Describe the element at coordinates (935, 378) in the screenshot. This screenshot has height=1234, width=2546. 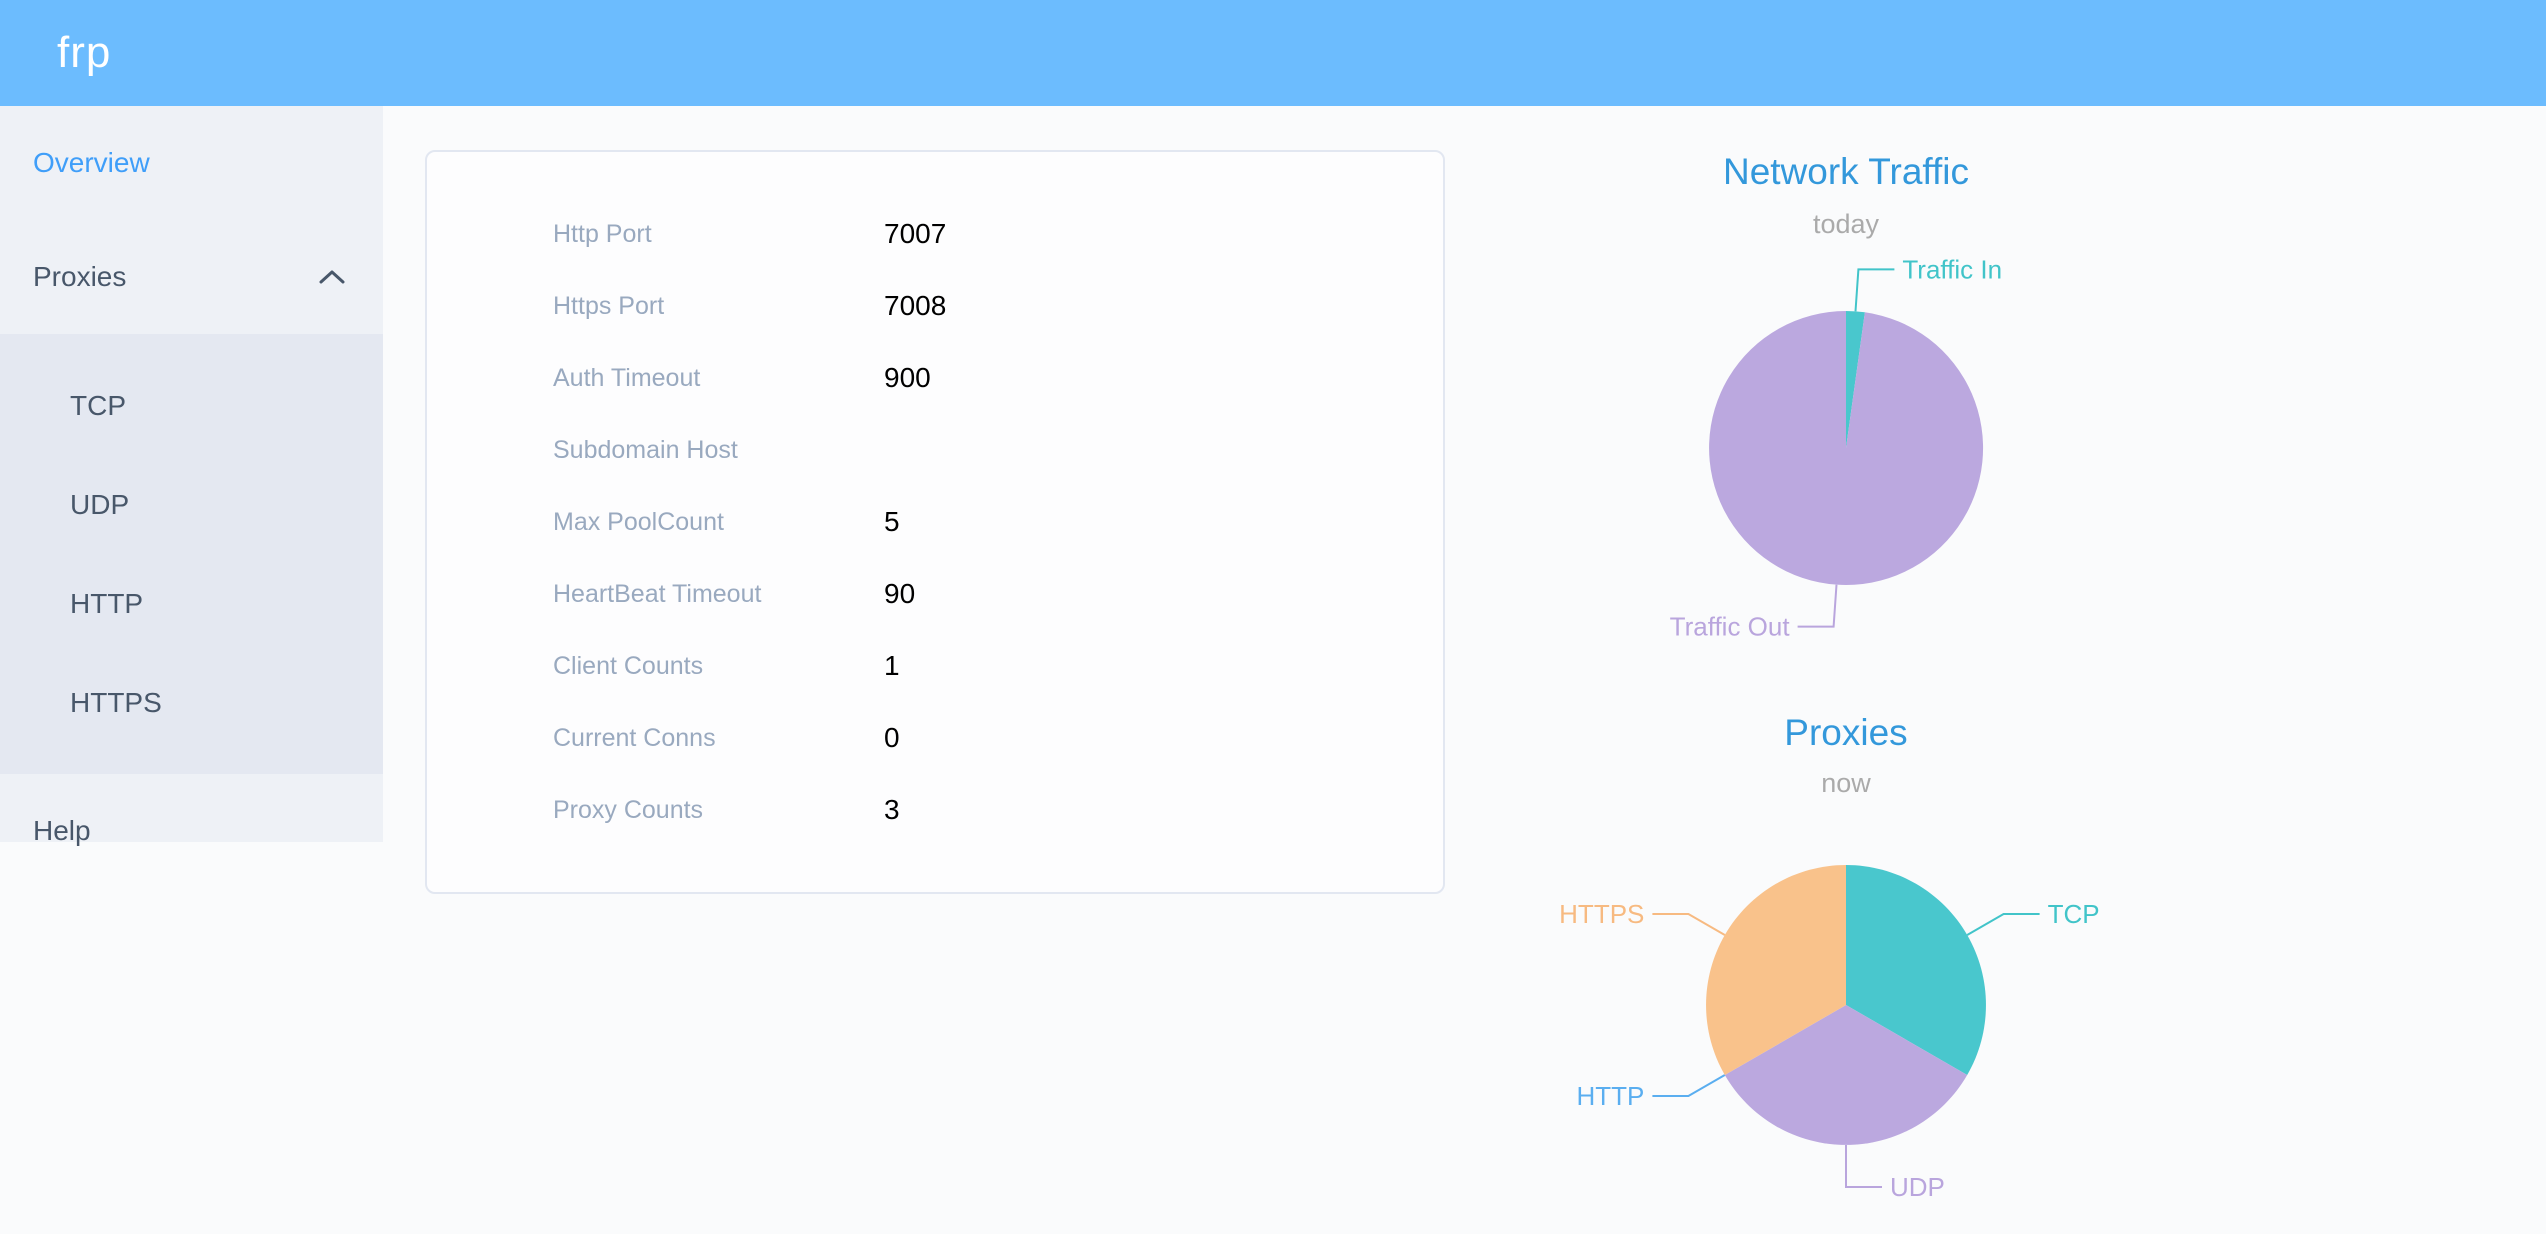
I see `config-row-auth-timeout: Auth Timeout 900` at that location.